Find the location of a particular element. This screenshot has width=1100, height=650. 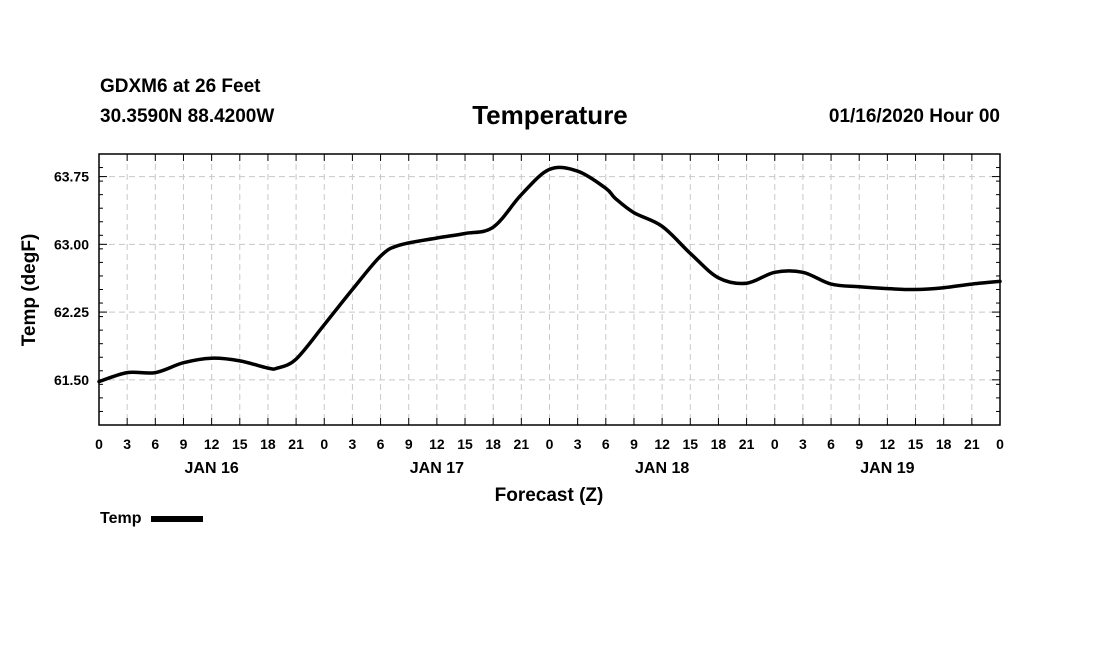

y-axis-title: Temp (degF) is located at coordinates (29, 290).